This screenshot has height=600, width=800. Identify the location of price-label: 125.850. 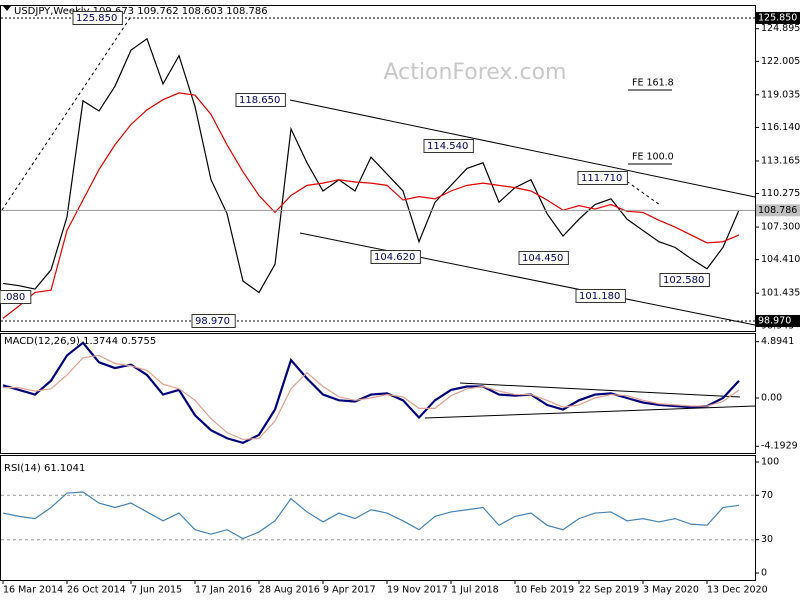
(777, 17).